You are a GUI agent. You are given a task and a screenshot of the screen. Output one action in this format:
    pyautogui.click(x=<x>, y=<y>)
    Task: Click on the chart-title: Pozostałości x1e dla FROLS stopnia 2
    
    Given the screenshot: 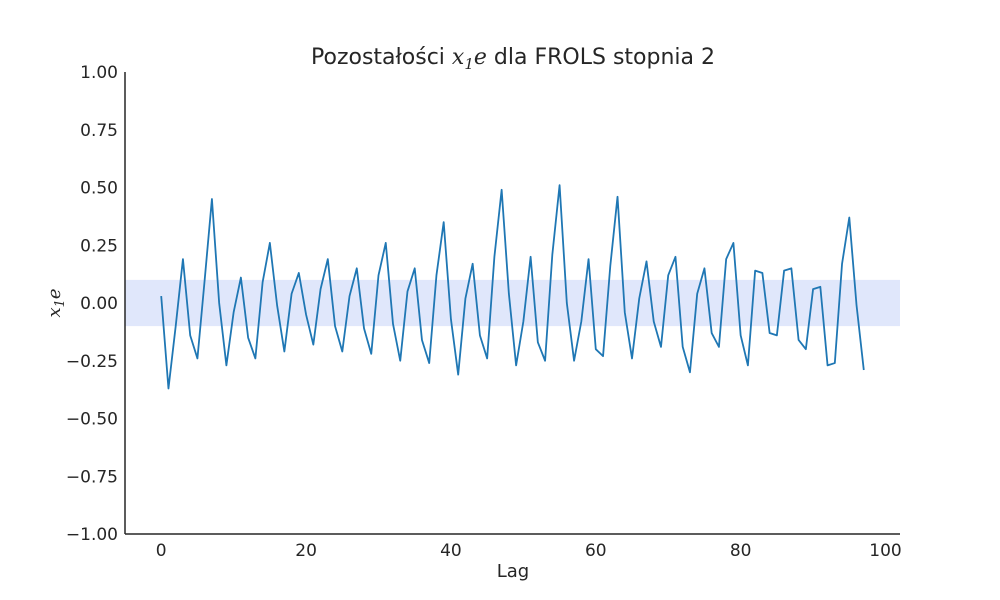 What is the action you would take?
    pyautogui.click(x=513, y=59)
    